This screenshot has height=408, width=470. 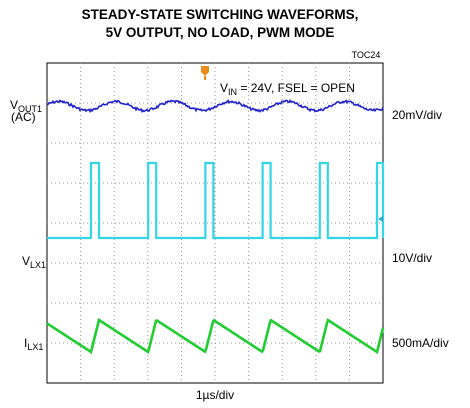 I want to click on annotation: VIN = 24V, FSEL = OPEN, so click(x=287, y=89).